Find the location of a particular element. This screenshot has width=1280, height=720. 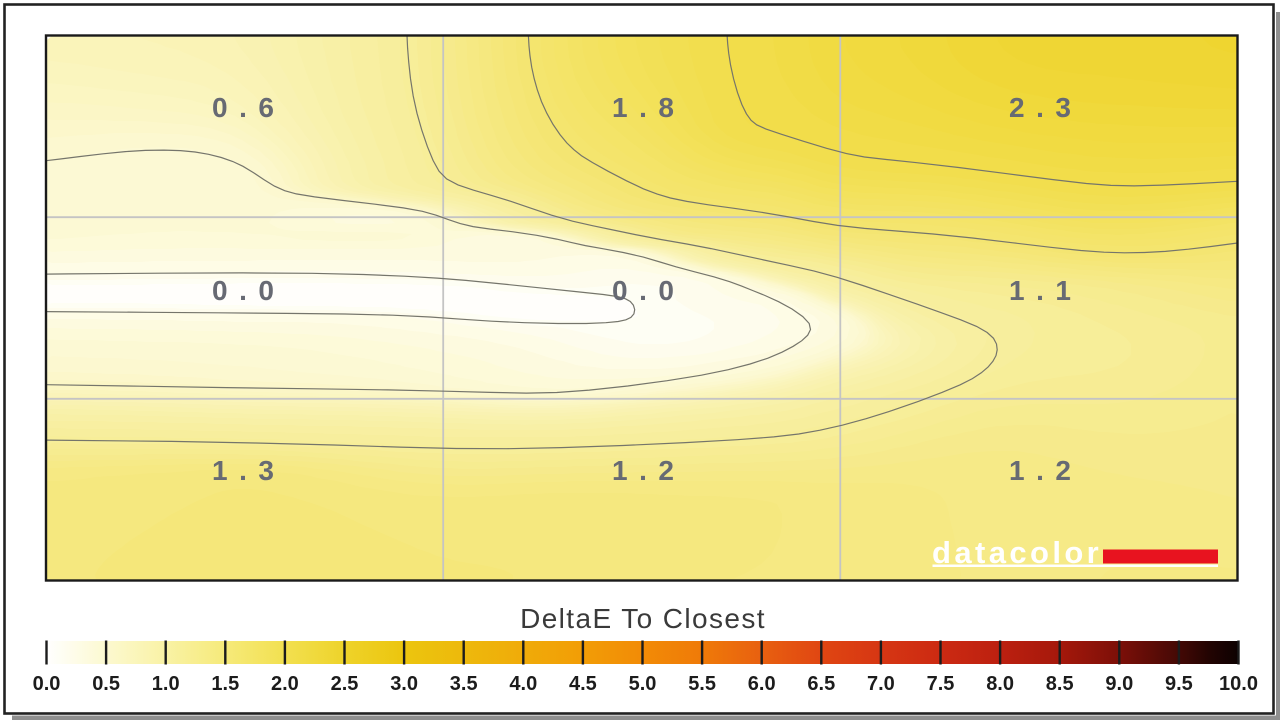

svg-text: datacolor is located at coordinates (1017, 552).